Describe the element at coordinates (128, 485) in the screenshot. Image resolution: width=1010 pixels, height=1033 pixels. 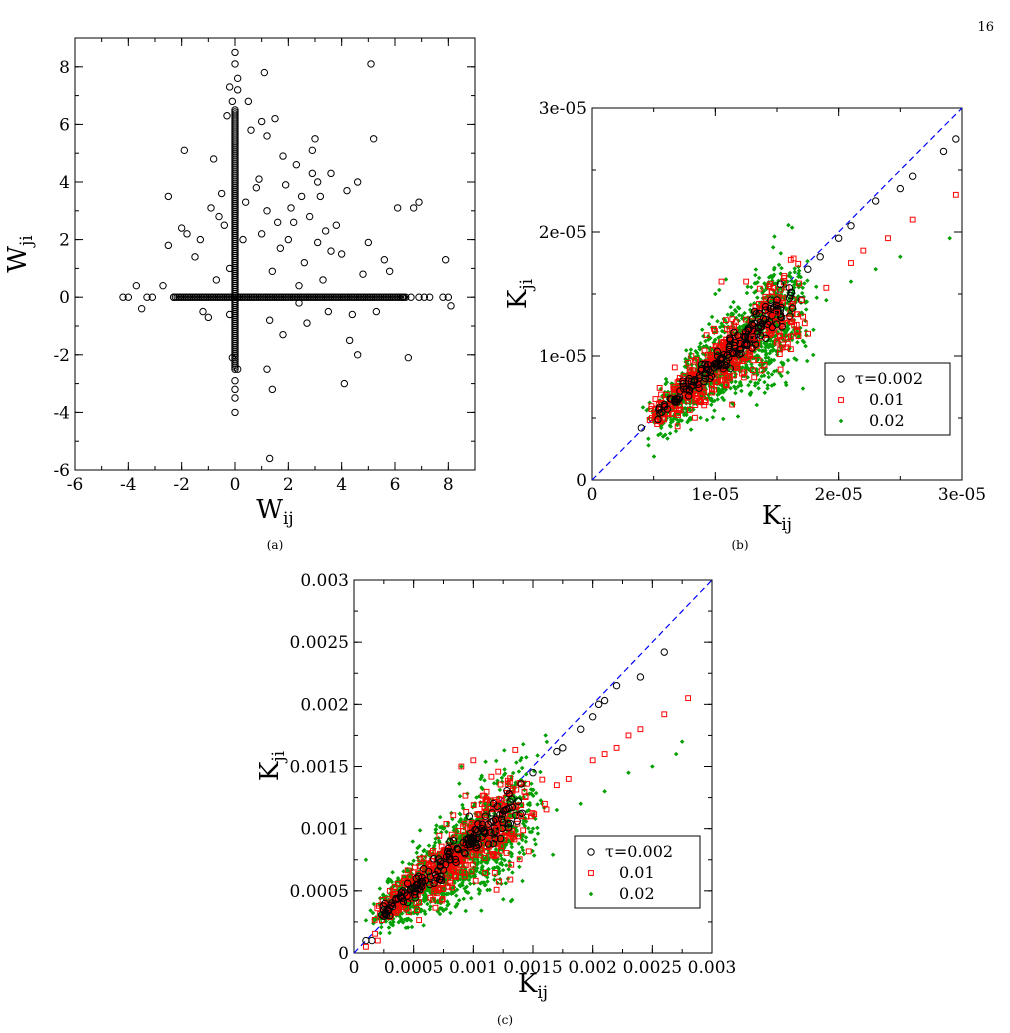
I see `x-tick-label-a: -4` at that location.